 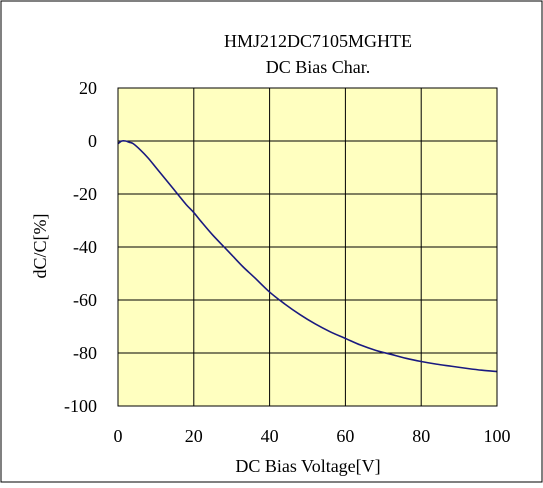 I want to click on x-axis-label: DC Bias Voltage[V], so click(x=307, y=466).